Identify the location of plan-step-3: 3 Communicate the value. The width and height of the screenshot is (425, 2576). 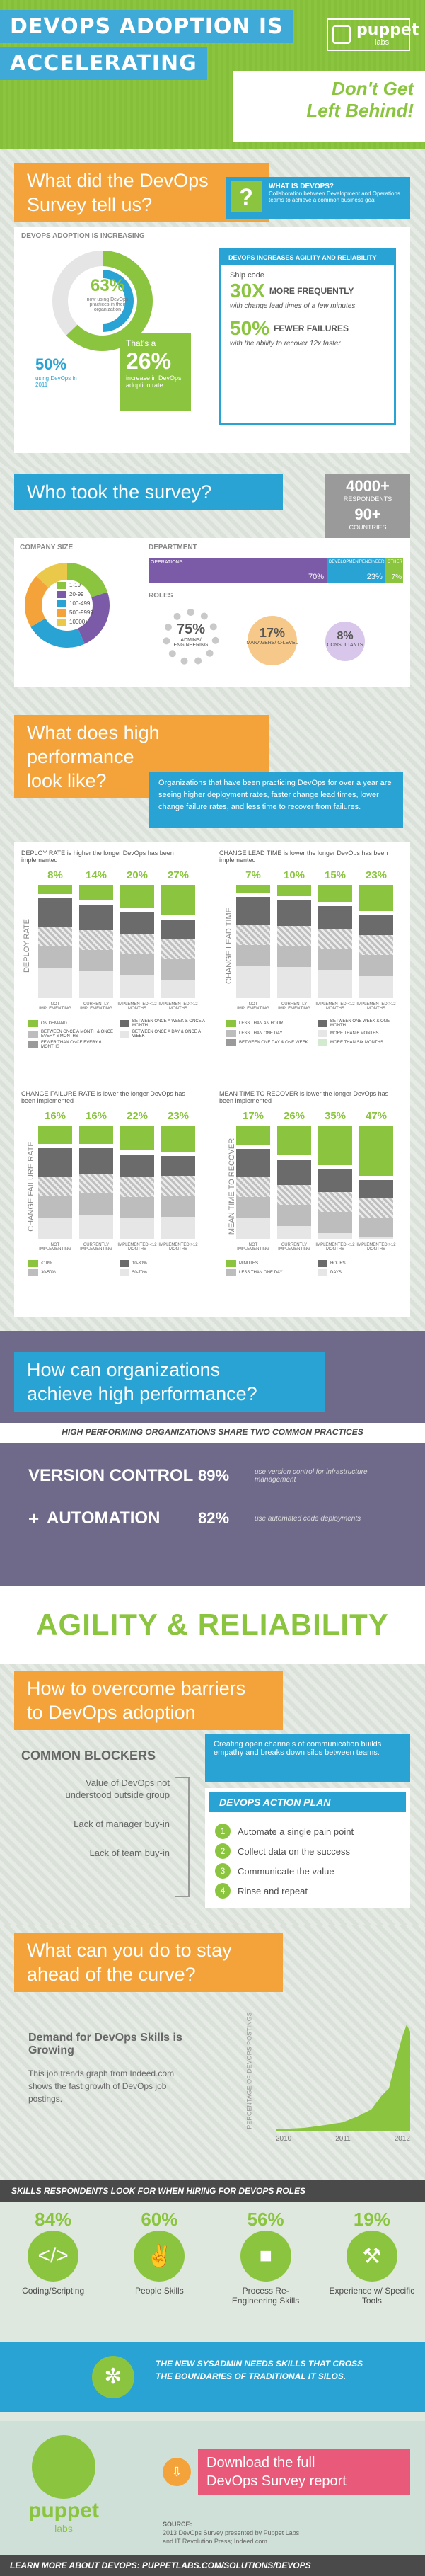
(307, 1871).